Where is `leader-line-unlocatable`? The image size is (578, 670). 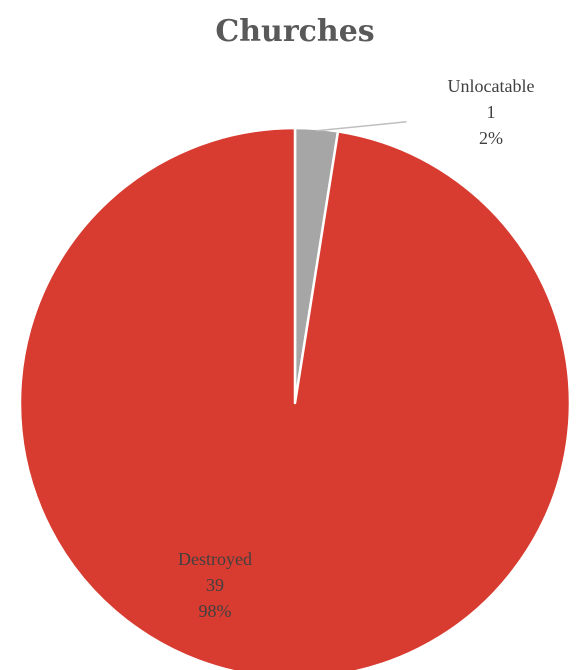
leader-line-unlocatable is located at coordinates (361, 126).